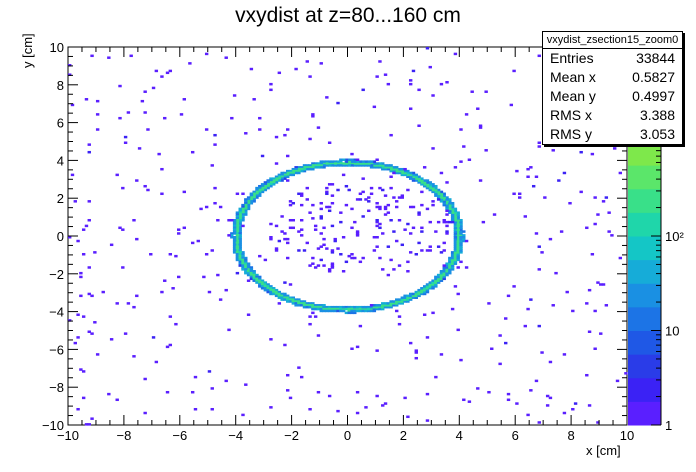 The image size is (696, 472). I want to click on stats-value: 3.053, so click(657, 134).